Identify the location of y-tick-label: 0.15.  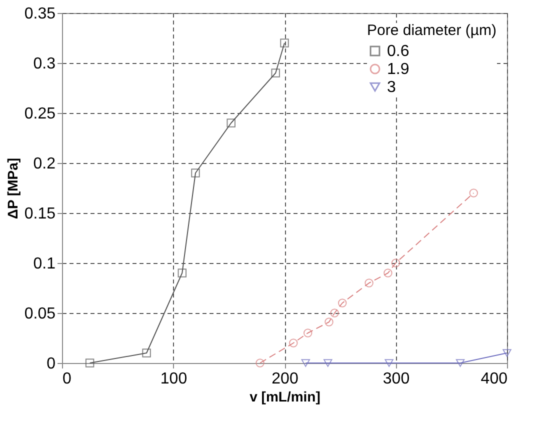
(40, 214).